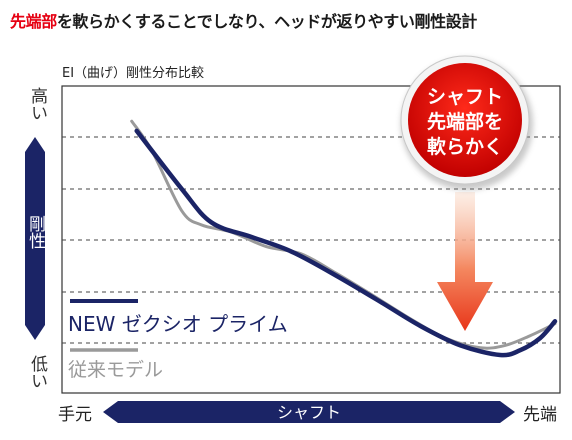 This screenshot has height=440, width=572. I want to click on y-axis-label: 剛性, so click(35, 232).